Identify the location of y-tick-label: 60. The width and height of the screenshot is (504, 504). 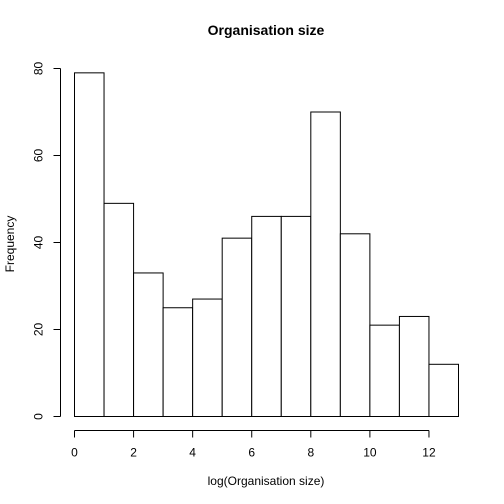
(39, 156).